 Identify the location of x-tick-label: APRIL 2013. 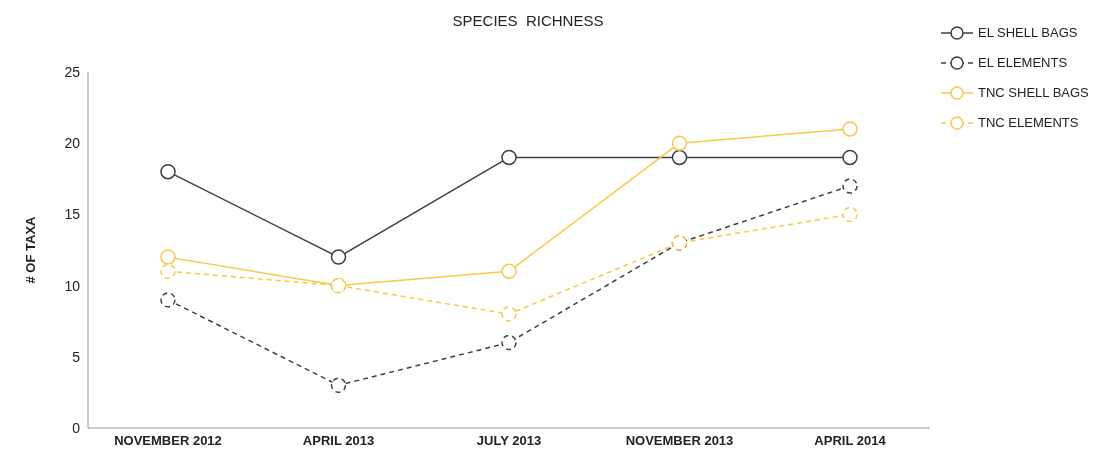
(338, 441).